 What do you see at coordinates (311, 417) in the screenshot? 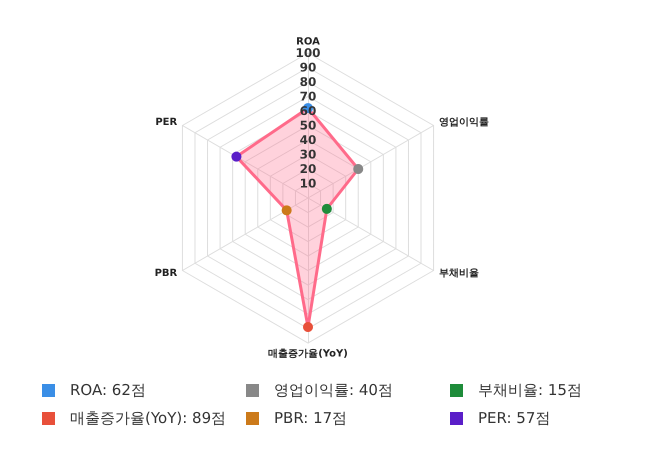
I see `text: PBR: 17점` at bounding box center [311, 417].